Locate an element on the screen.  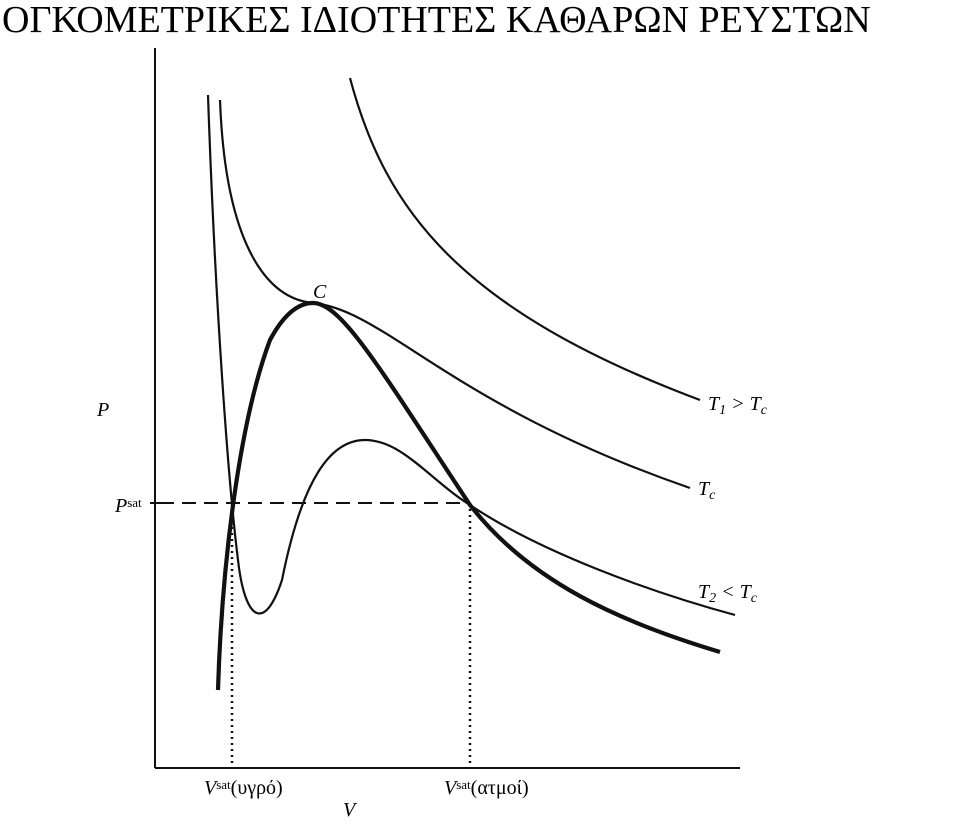
tc-label: Tc is located at coordinates (707, 490).